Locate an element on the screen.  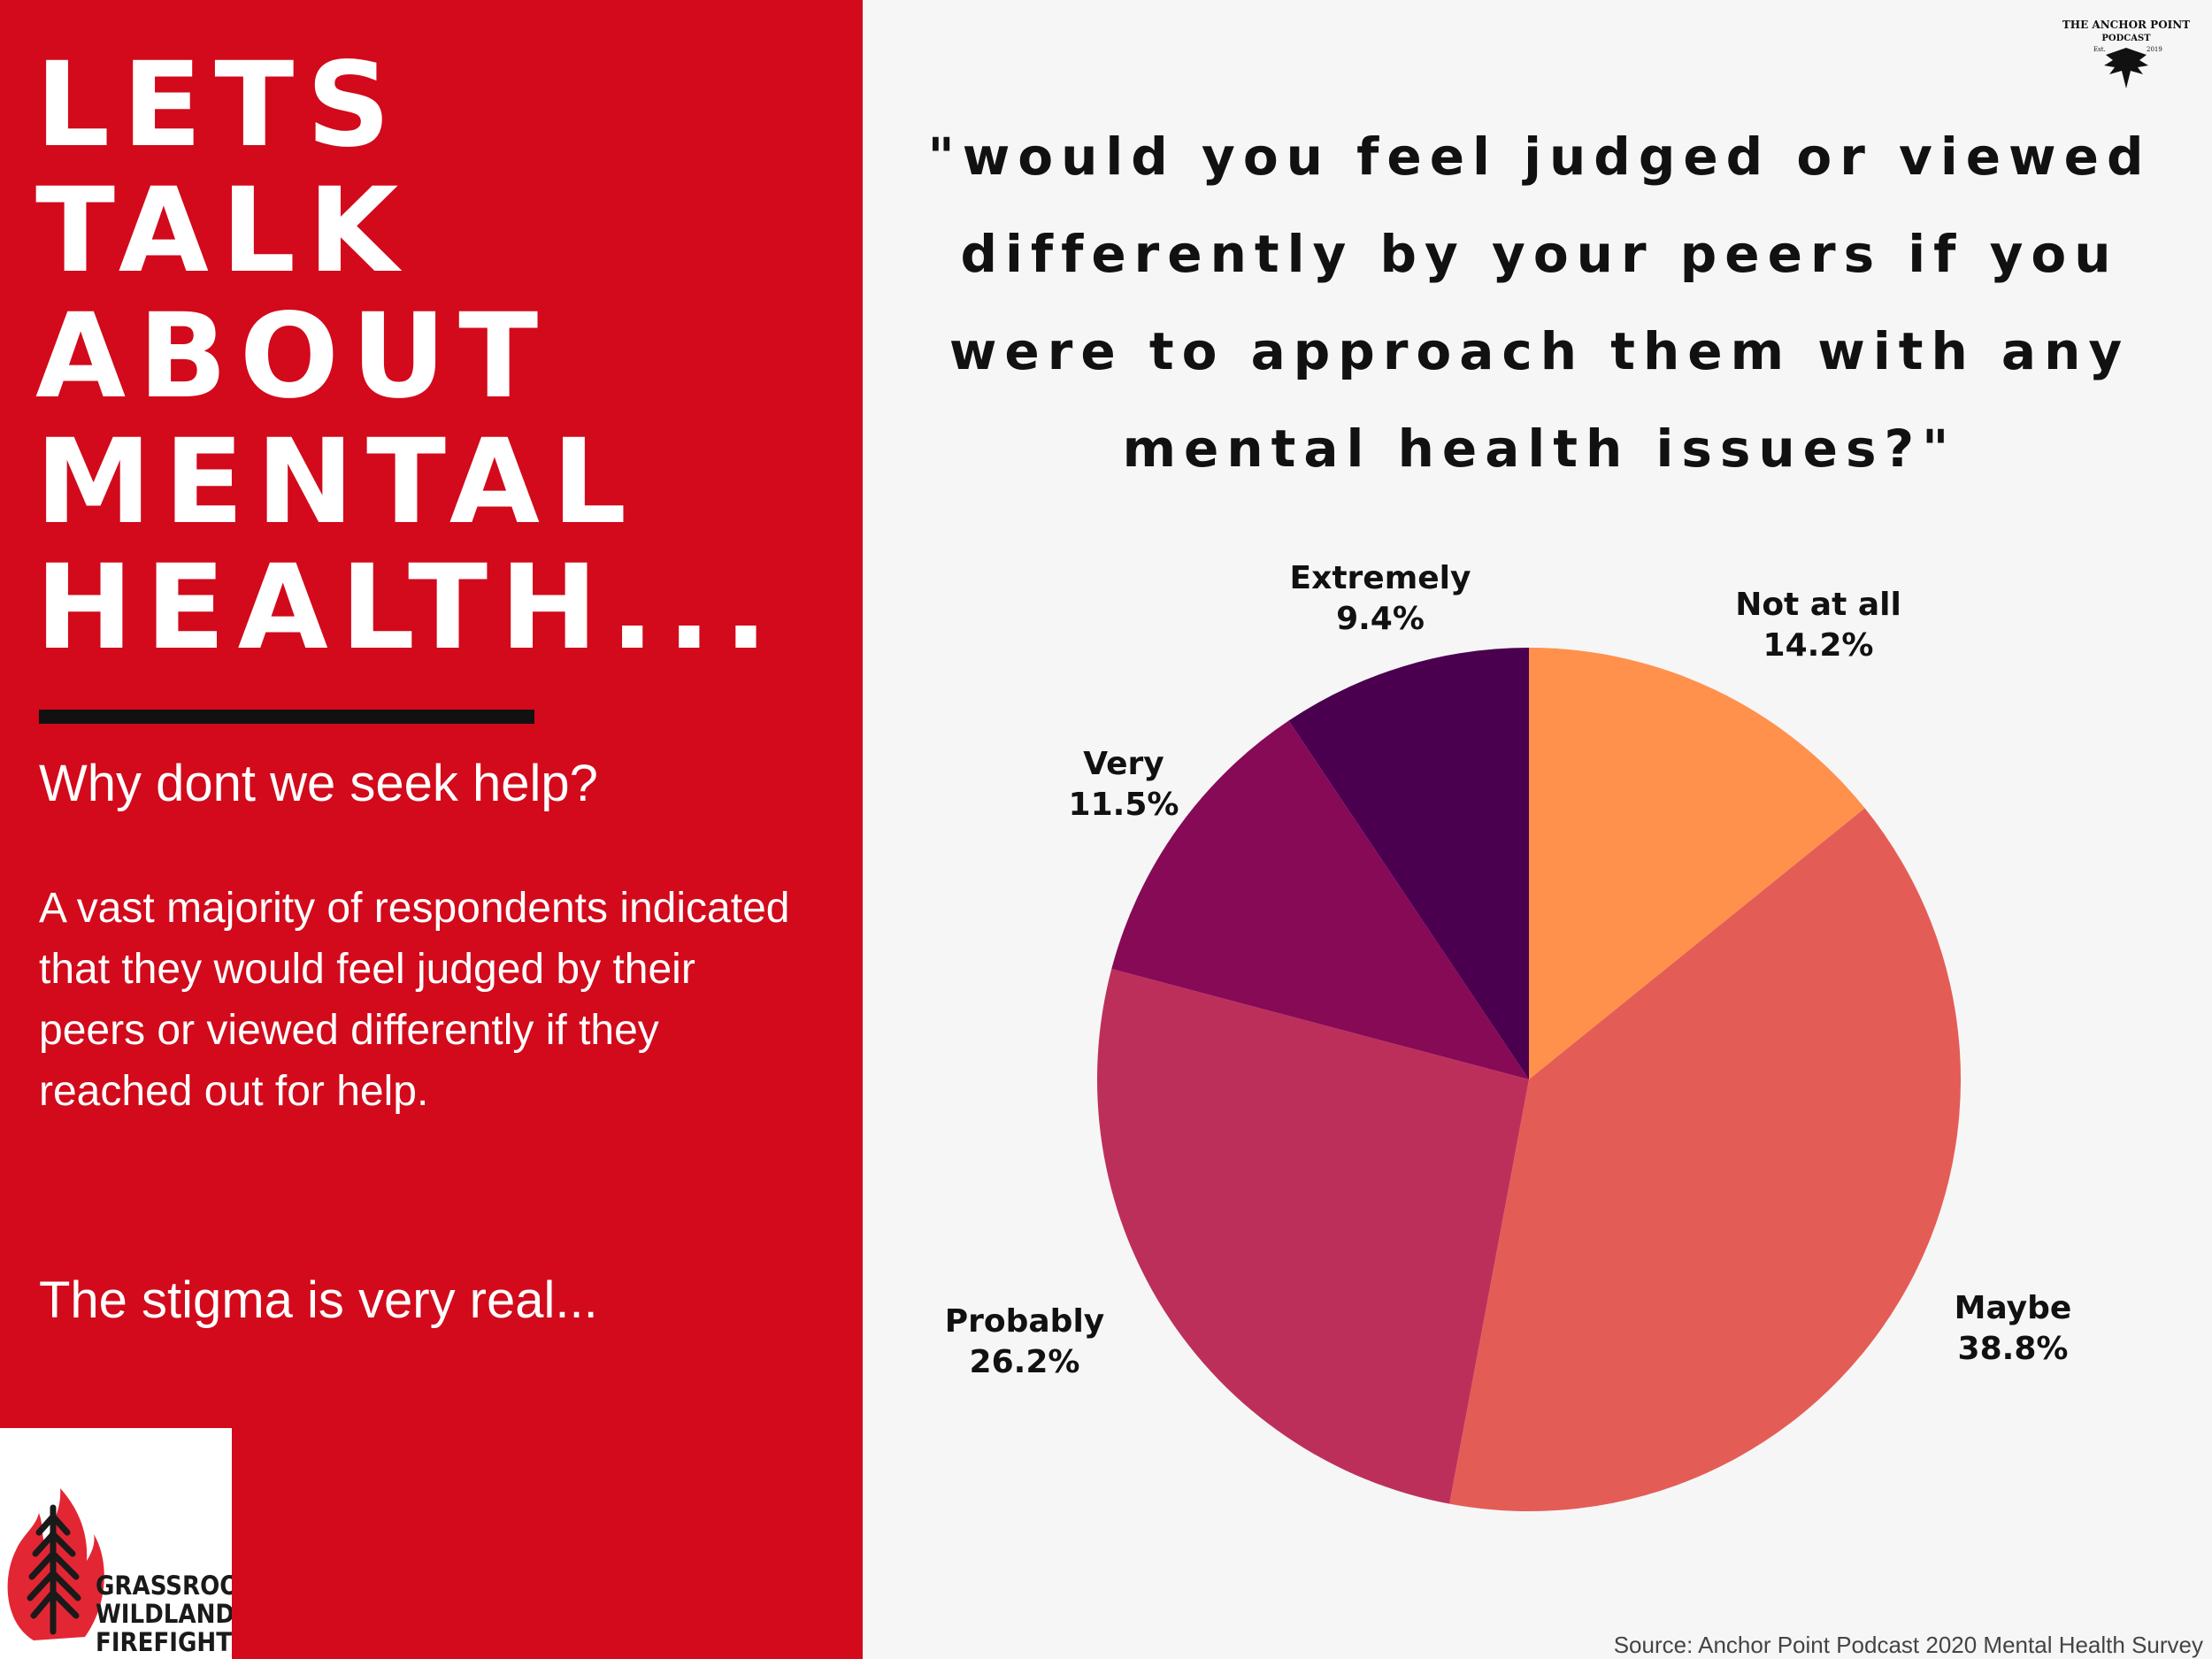
pie-slice-probably is located at coordinates (1313, 1236).